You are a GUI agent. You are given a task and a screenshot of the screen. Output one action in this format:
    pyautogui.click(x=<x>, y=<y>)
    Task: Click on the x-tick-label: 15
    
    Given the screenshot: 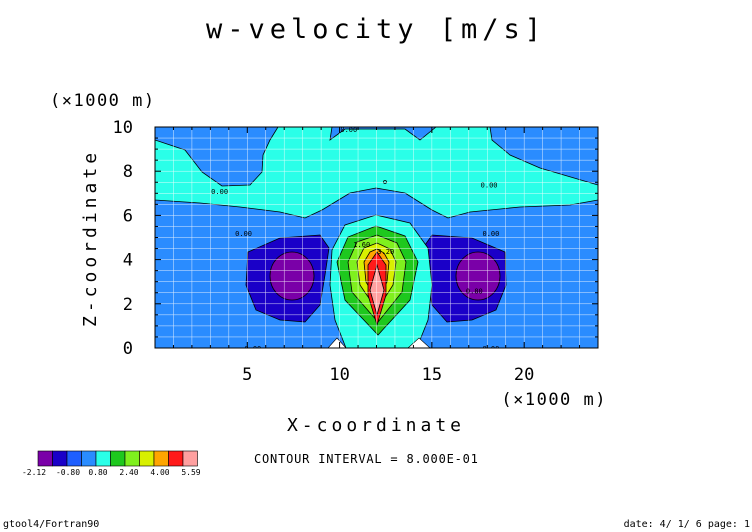 What is the action you would take?
    pyautogui.click(x=432, y=375)
    